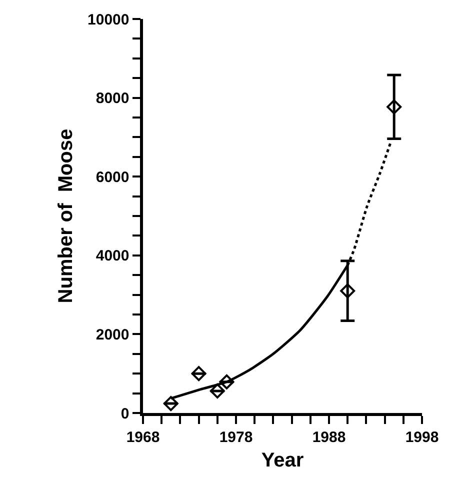 Image resolution: width=450 pixels, height=500 pixels. Describe the element at coordinates (143, 437) in the screenshot. I see `x-tick-label: 1968` at that location.